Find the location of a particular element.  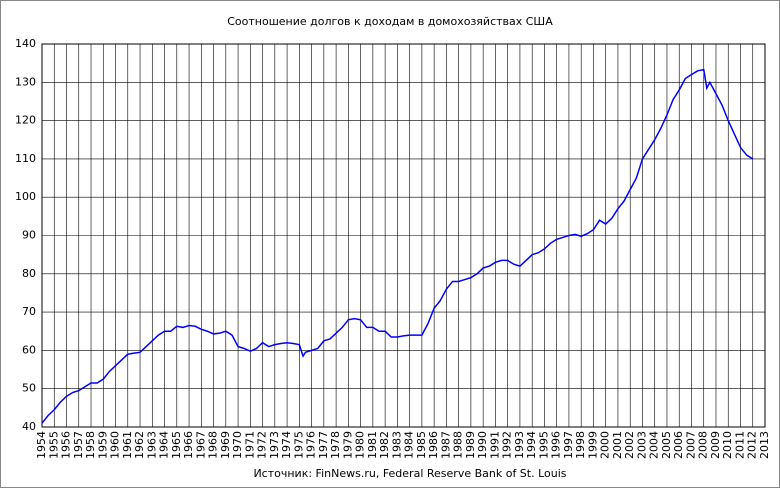

x-tick-label: 1978 is located at coordinates (335, 445).